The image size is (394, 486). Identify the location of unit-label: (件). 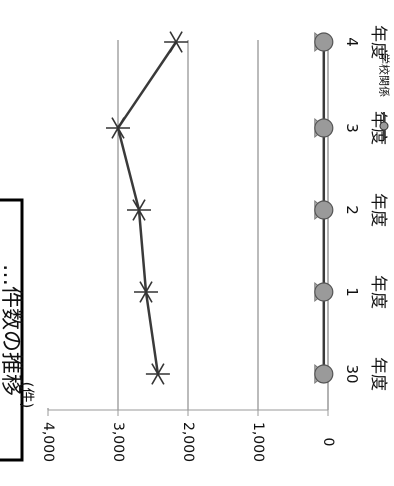
(27, 395).